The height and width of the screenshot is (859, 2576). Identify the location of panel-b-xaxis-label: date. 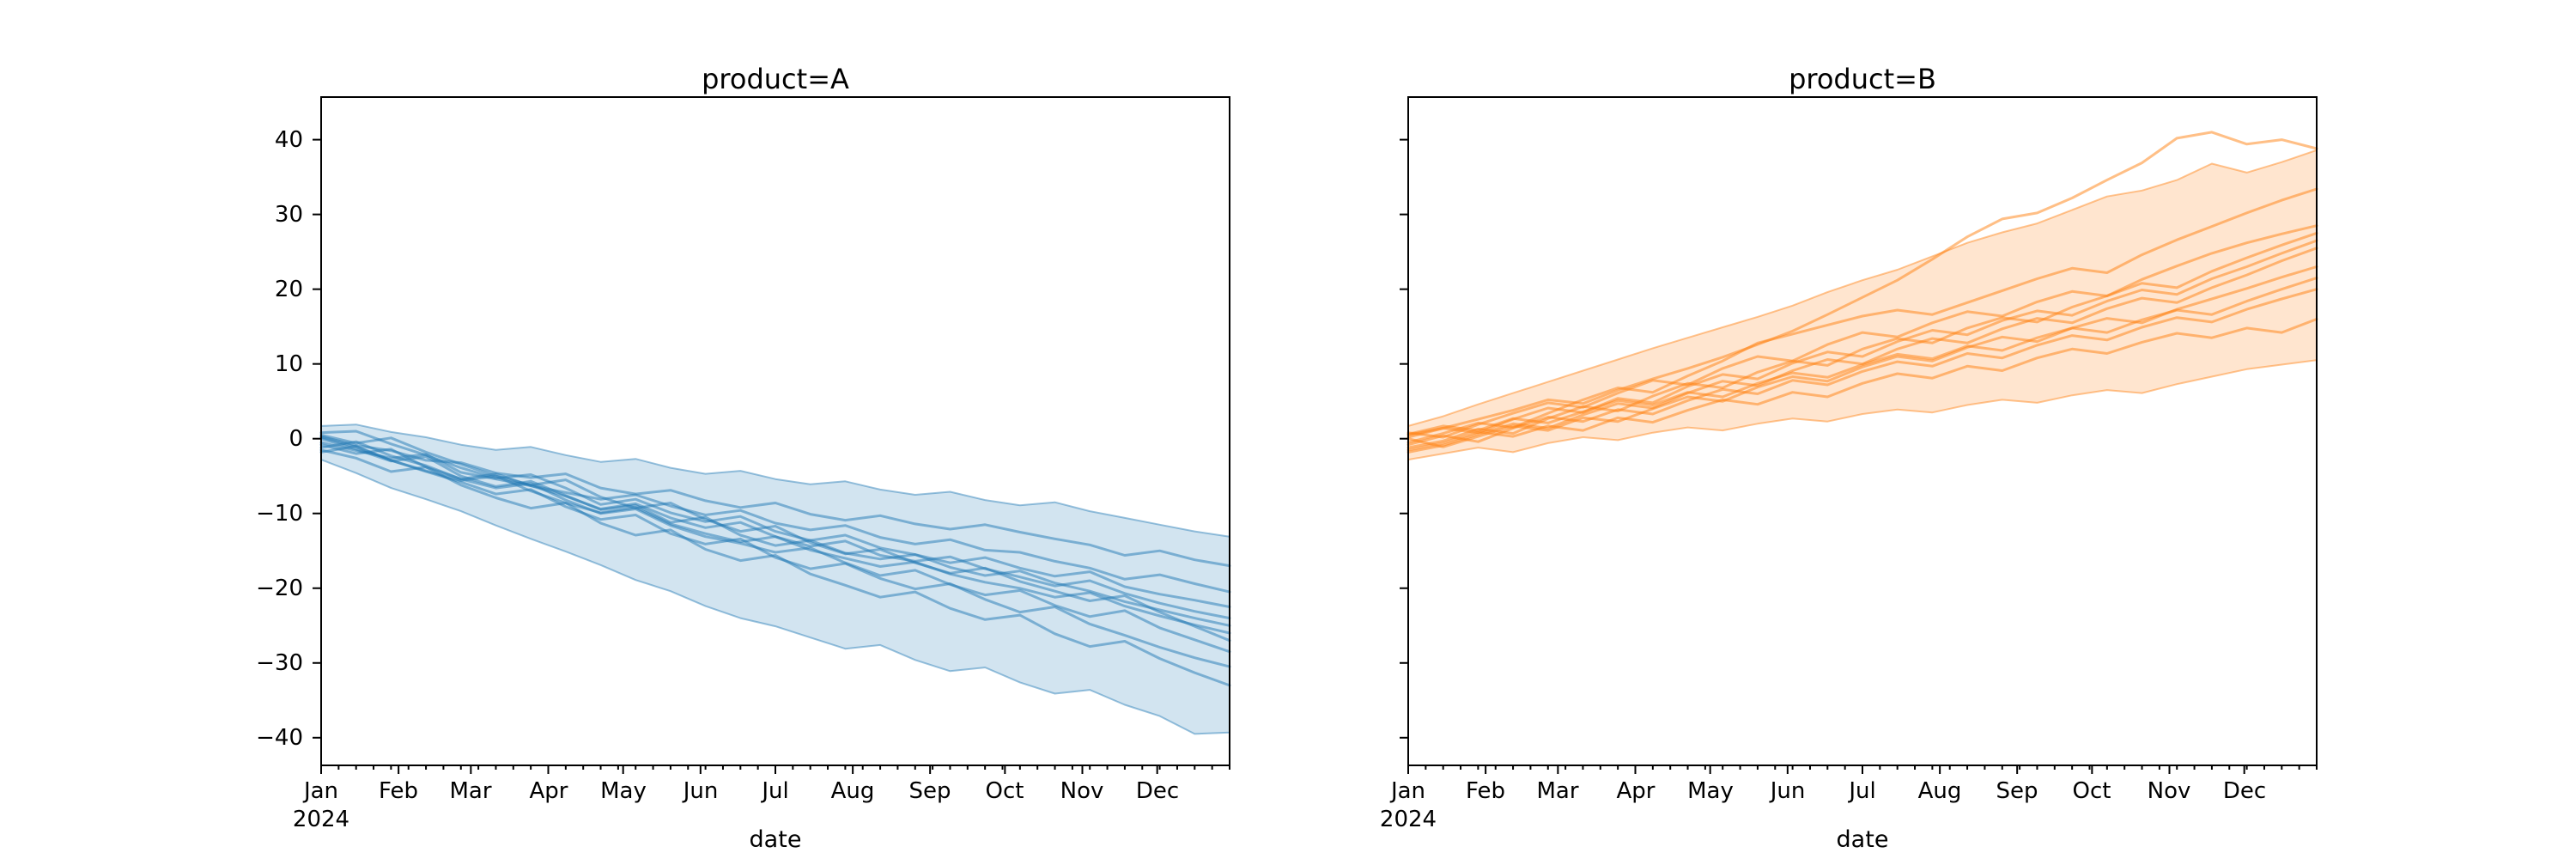
(1863, 839).